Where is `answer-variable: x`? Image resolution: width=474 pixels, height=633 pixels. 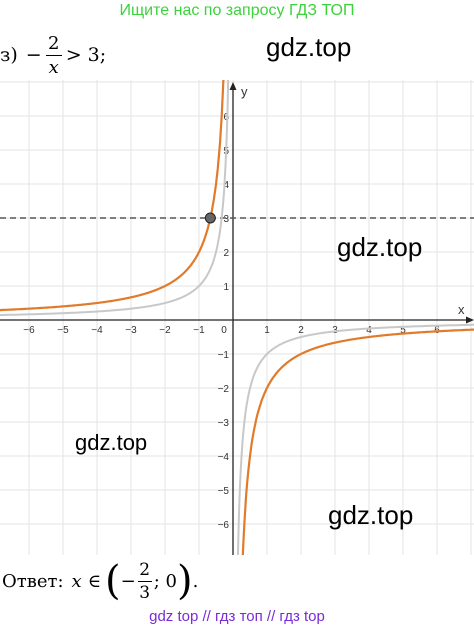
answer-variable: x is located at coordinates (76, 581).